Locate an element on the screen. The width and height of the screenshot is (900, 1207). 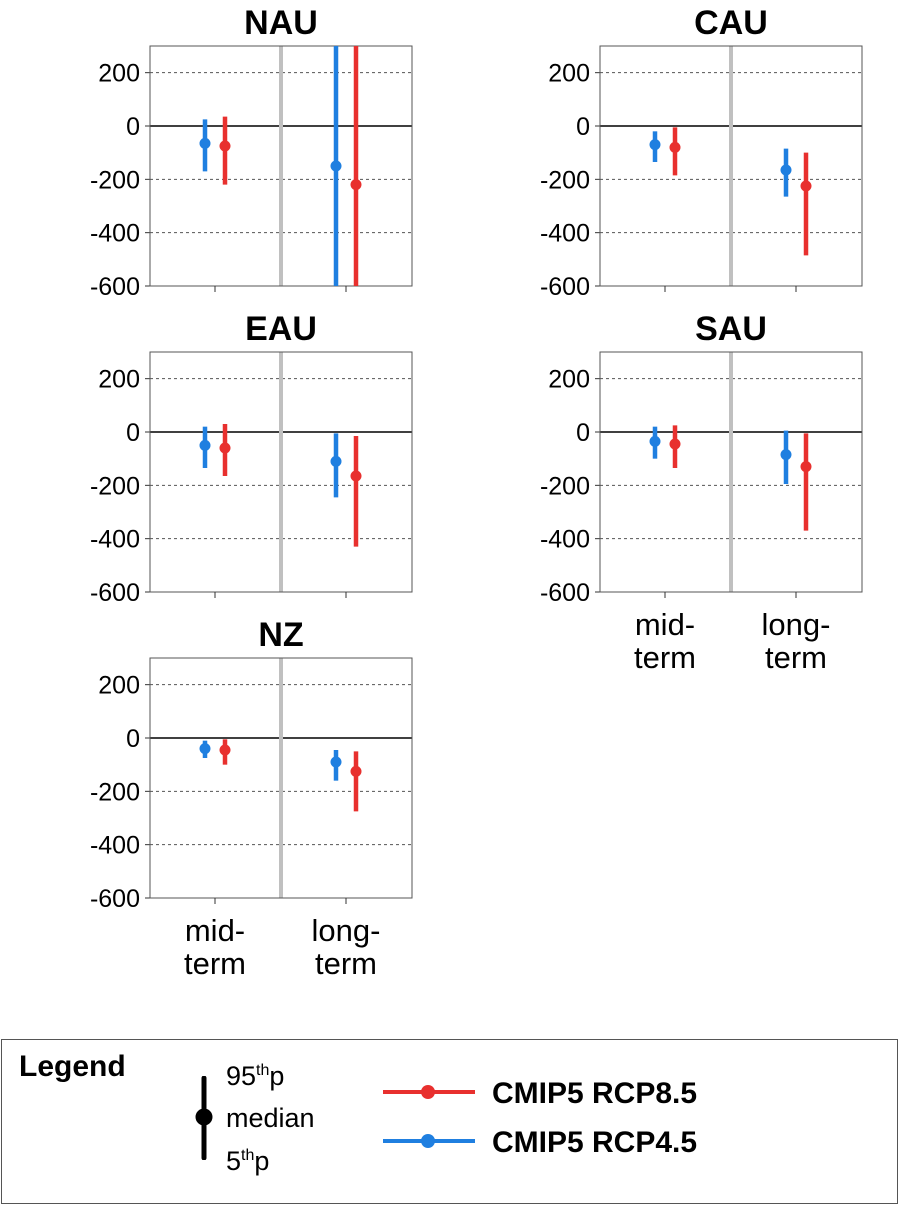
panel-title: SAU is located at coordinates (731, 329).